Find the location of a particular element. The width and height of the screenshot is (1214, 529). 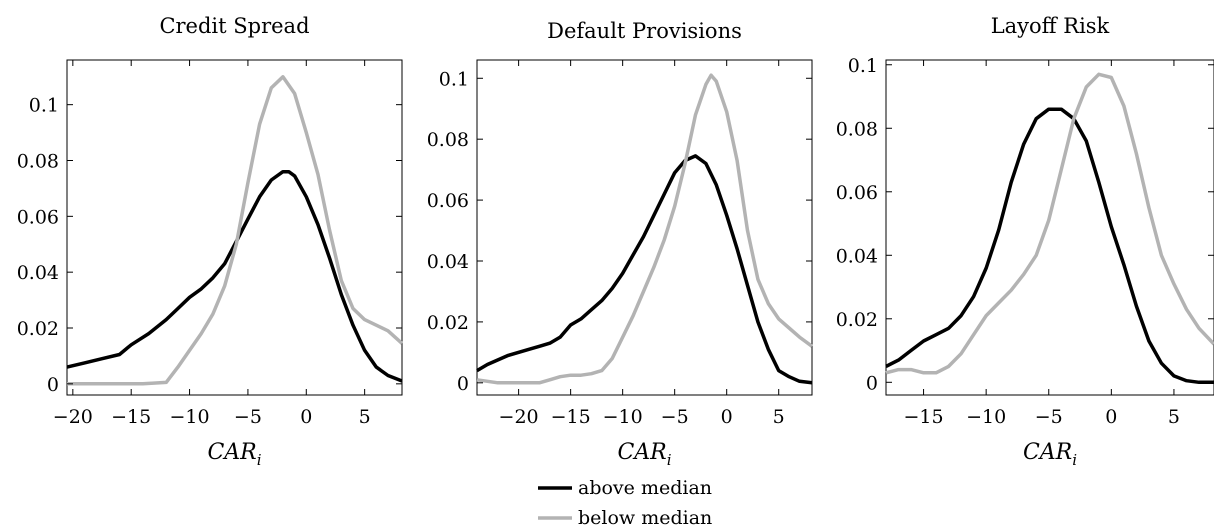

panel-title: Default Provisions is located at coordinates (644, 31).